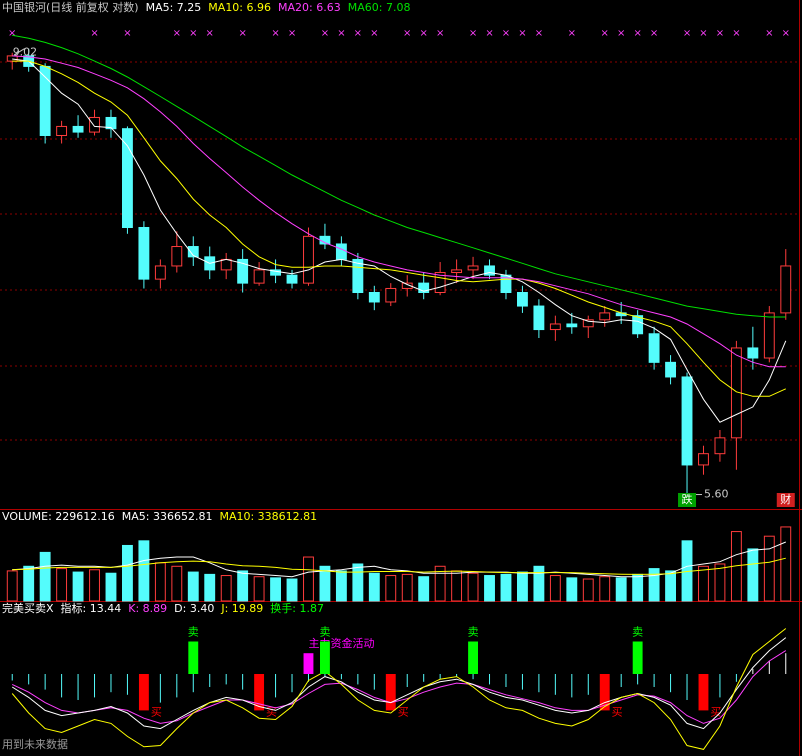 Image resolution: width=802 pixels, height=756 pixels. What do you see at coordinates (308, 663) in the screenshot?
I see `fund-signal` at bounding box center [308, 663].